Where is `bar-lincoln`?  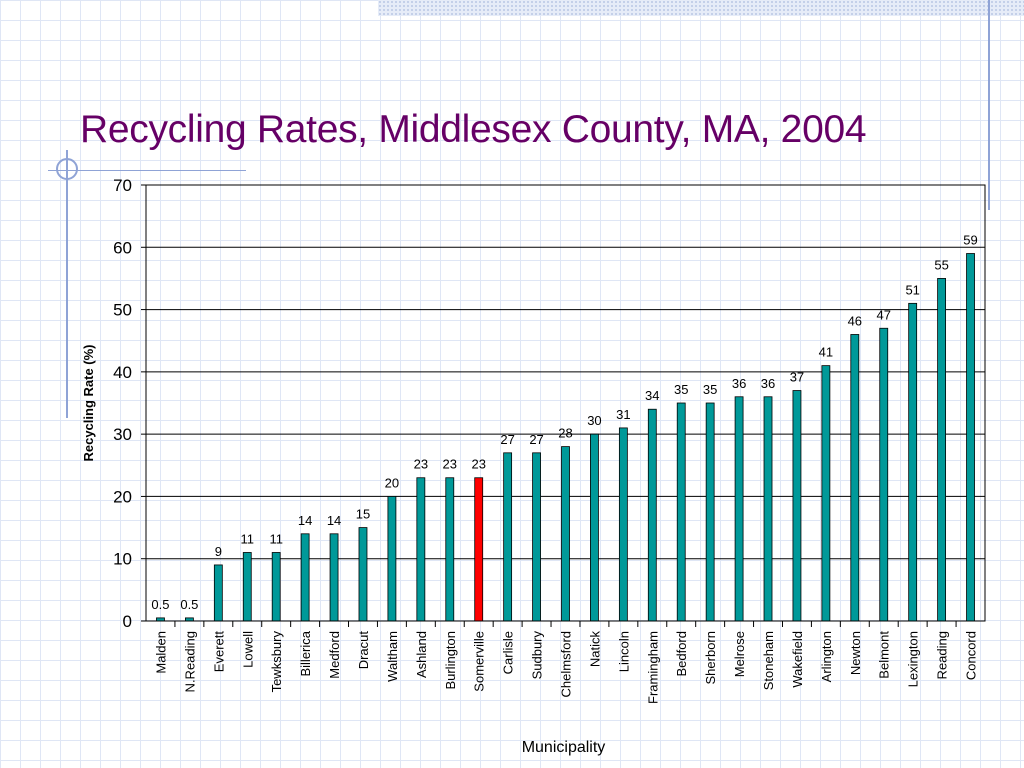 bar-lincoln is located at coordinates (623, 524).